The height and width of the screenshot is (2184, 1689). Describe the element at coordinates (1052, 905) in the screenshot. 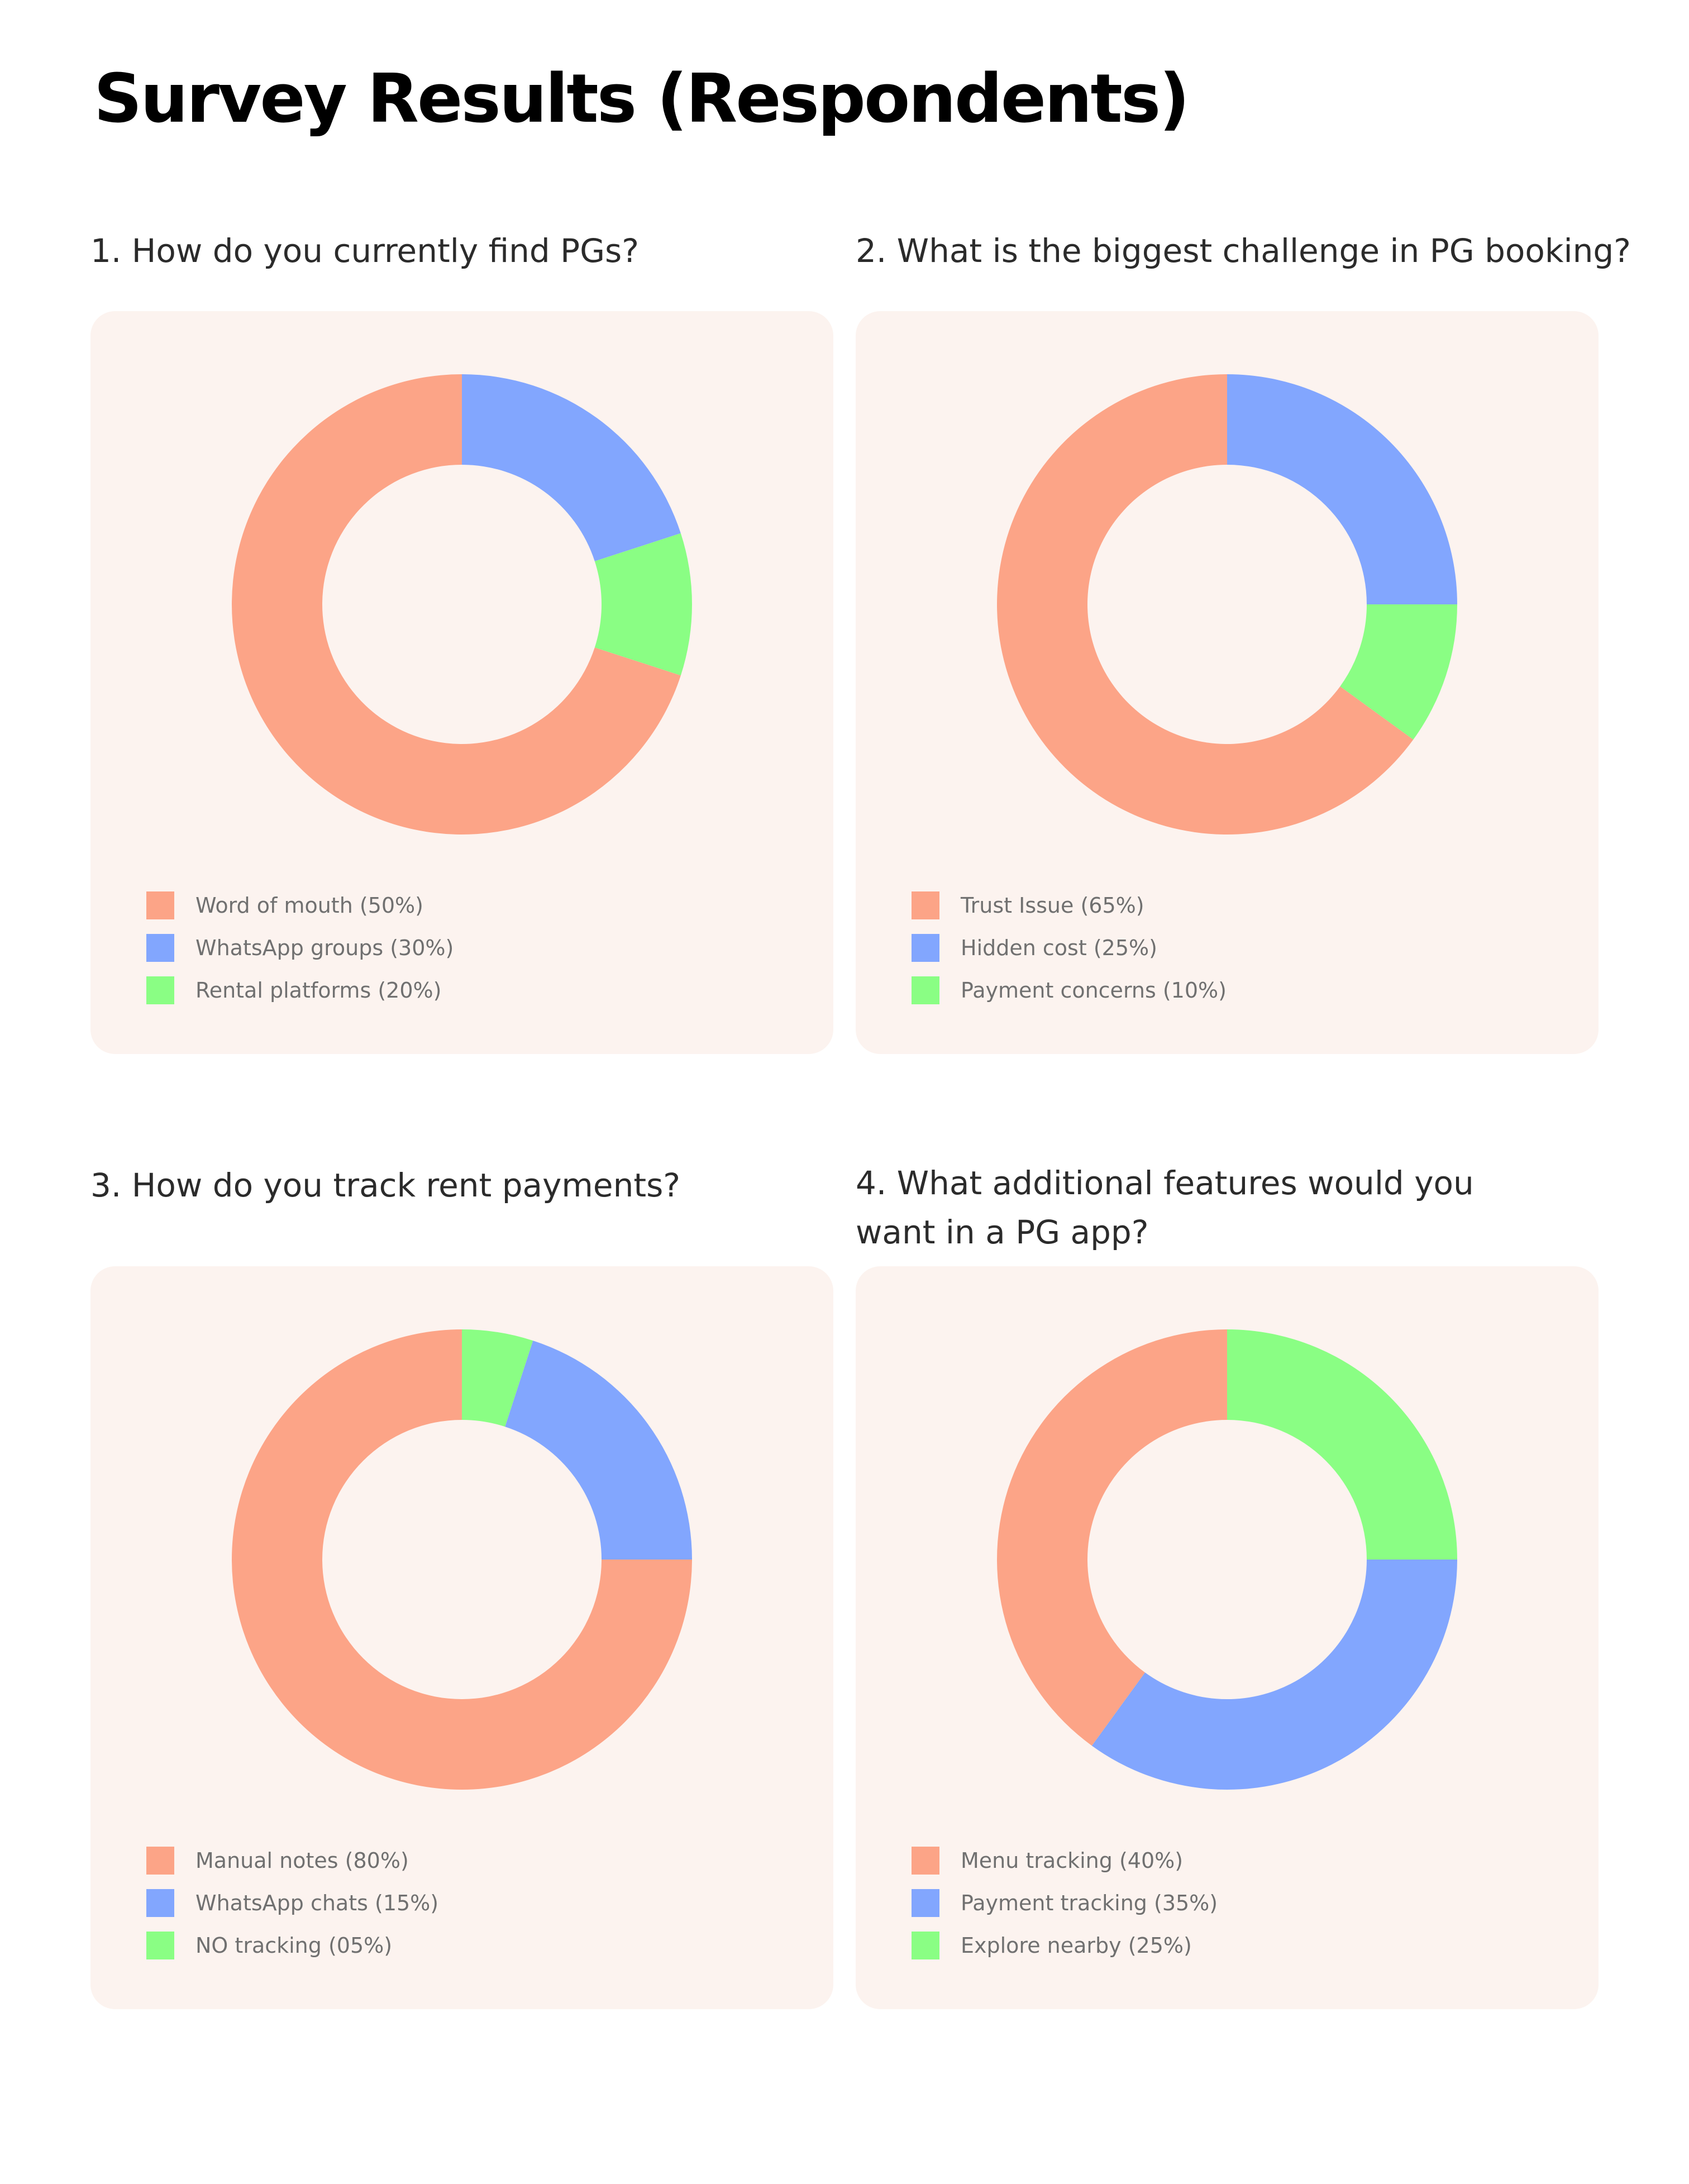

I see `legend-label: Trust Issue (65%)` at that location.